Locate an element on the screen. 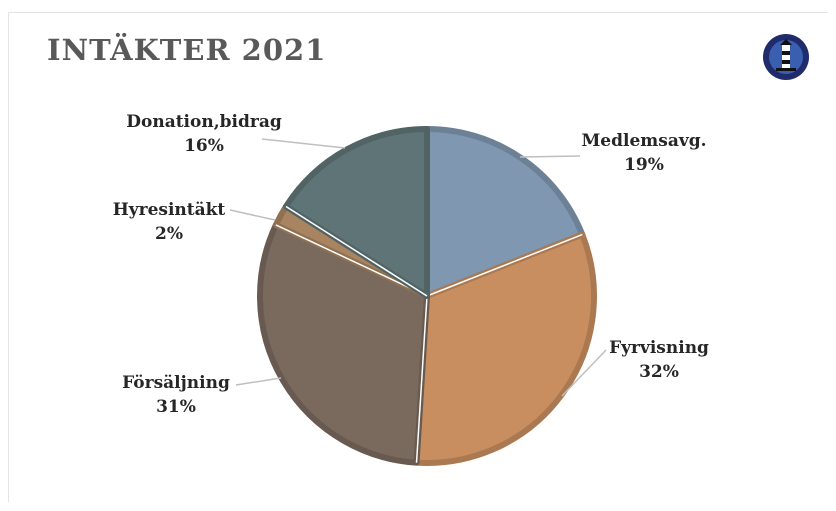  lighthouse-logo-icon is located at coordinates (786, 57).